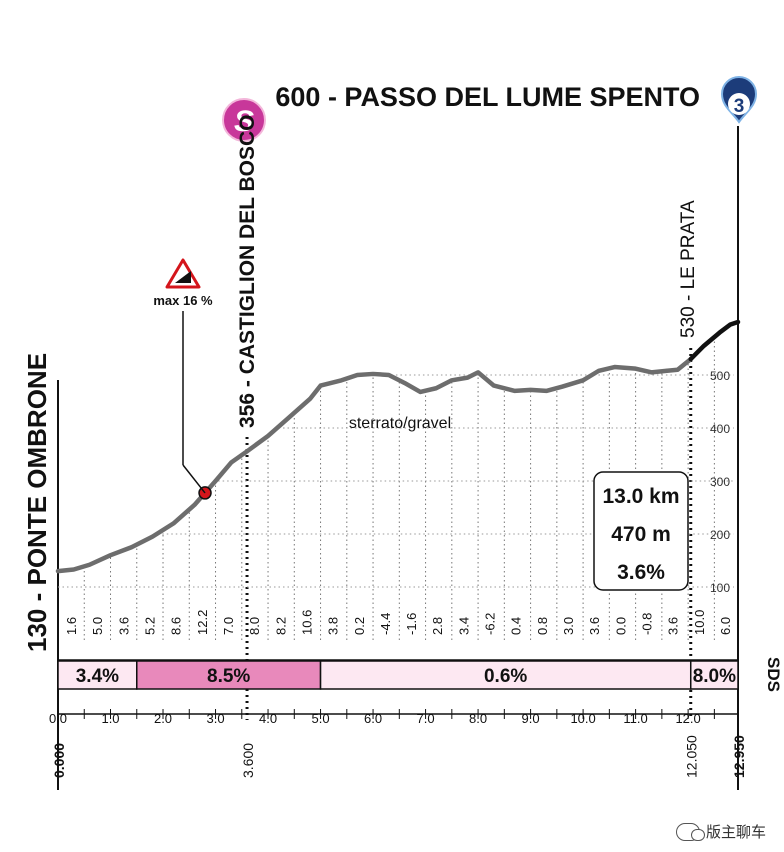 The height and width of the screenshot is (852, 784). What do you see at coordinates (720, 376) in the screenshot?
I see `y-tick-label: 500` at bounding box center [720, 376].